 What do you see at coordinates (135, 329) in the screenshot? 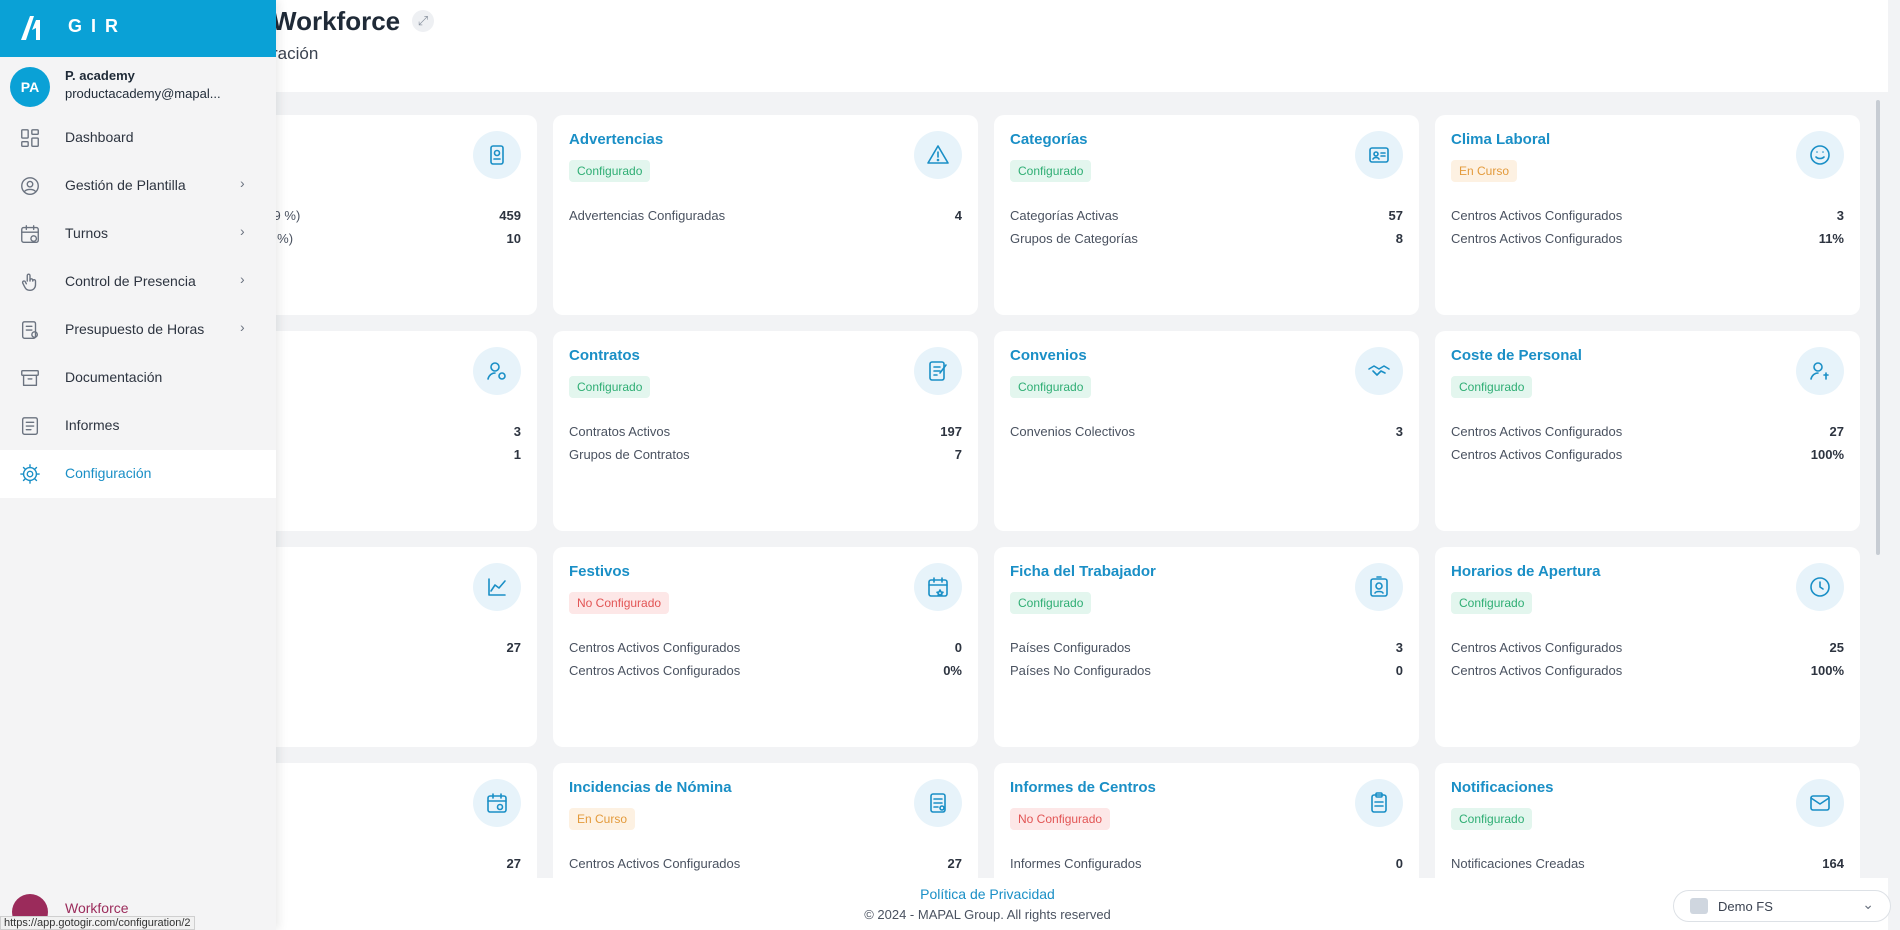
I see `sidebar-item-label: Presupuesto de Horas` at bounding box center [135, 329].